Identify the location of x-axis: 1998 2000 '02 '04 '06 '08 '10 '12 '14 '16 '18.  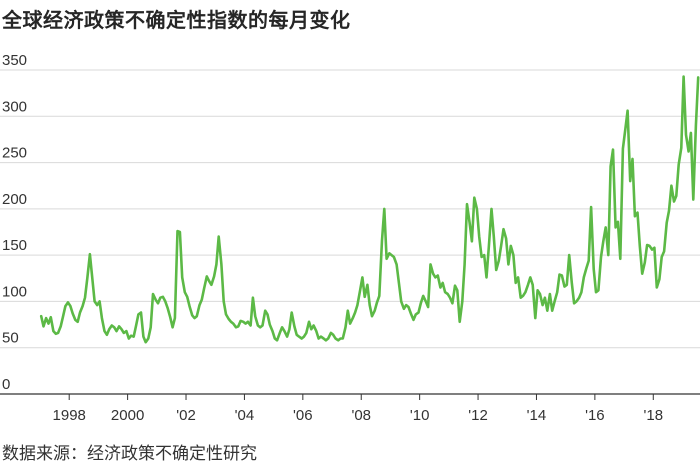
(358, 409).